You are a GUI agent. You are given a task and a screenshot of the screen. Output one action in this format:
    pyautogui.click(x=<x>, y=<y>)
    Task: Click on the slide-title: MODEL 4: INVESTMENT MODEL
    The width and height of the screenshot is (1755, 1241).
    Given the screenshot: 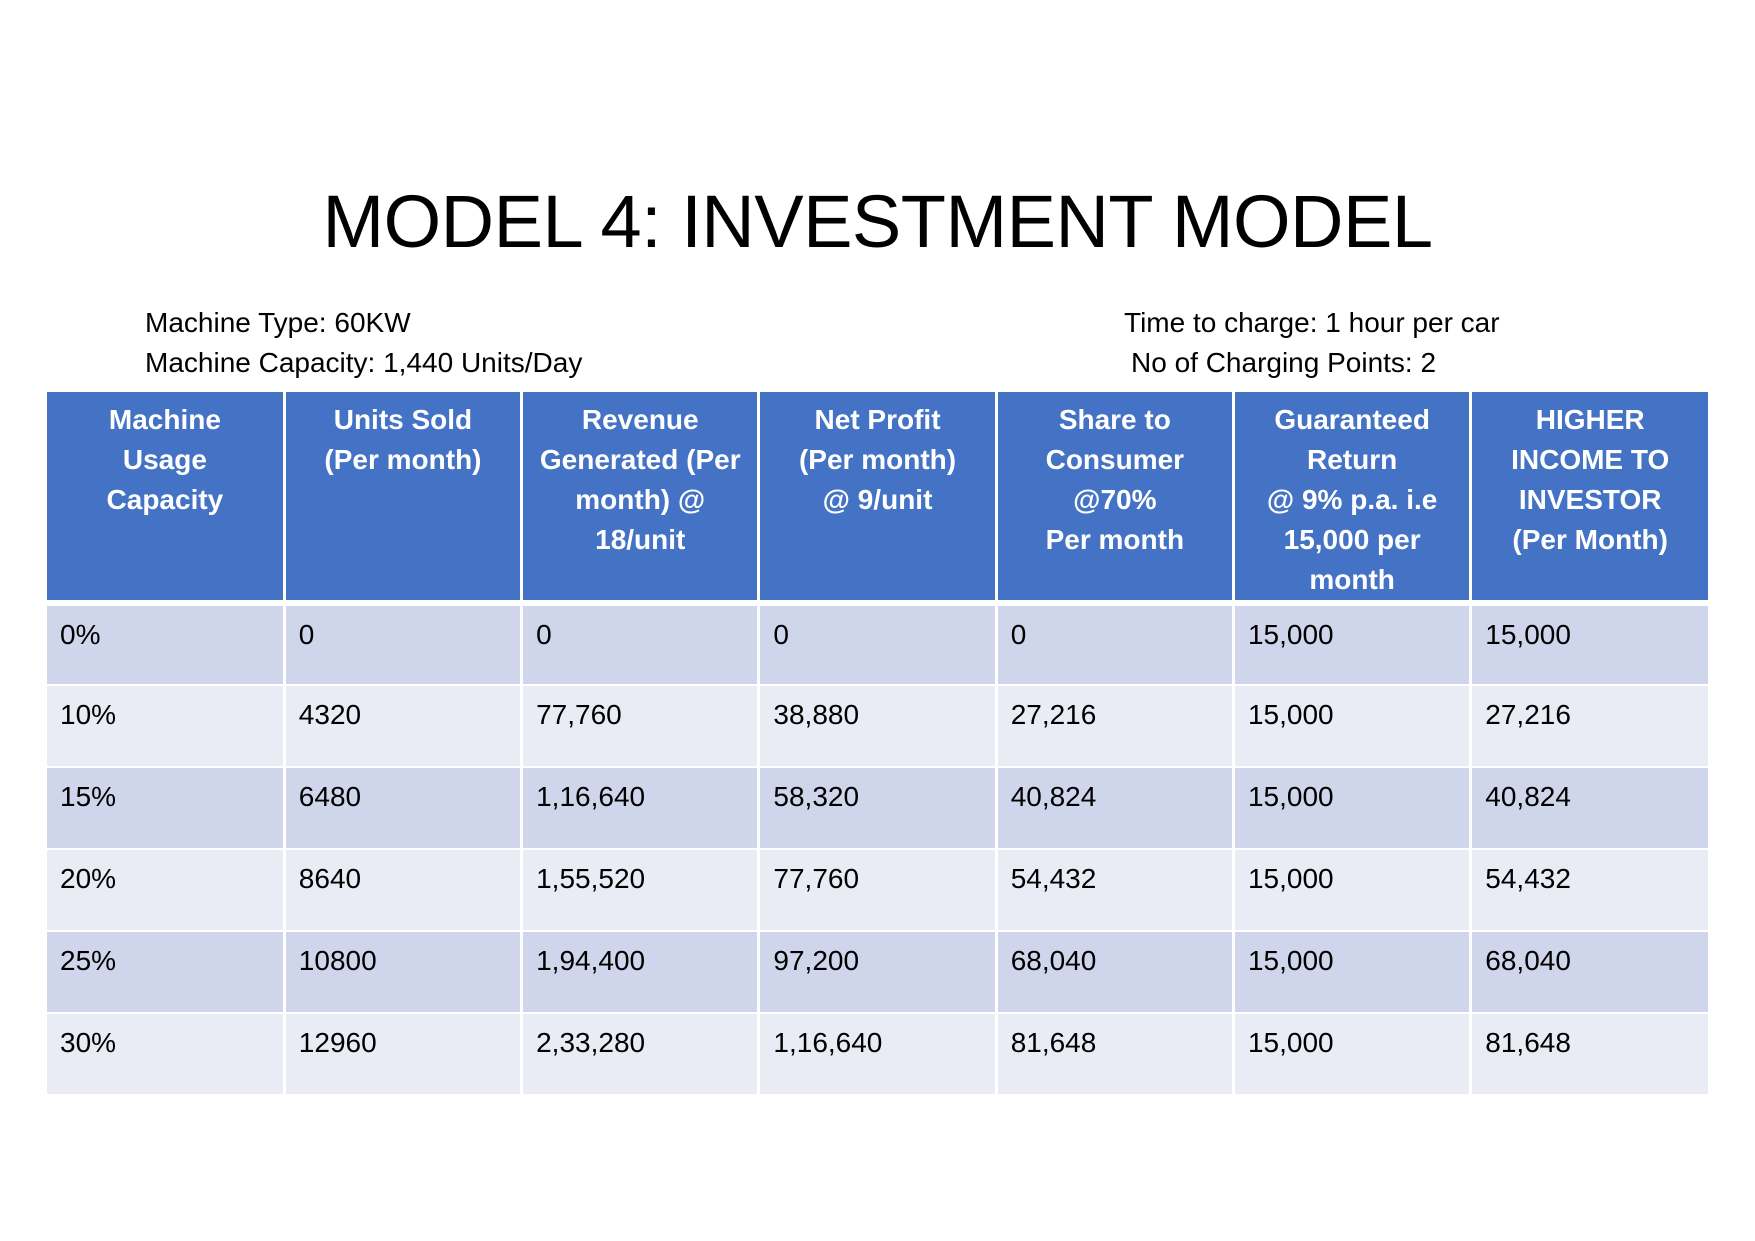 What is the action you would take?
    pyautogui.click(x=877, y=221)
    